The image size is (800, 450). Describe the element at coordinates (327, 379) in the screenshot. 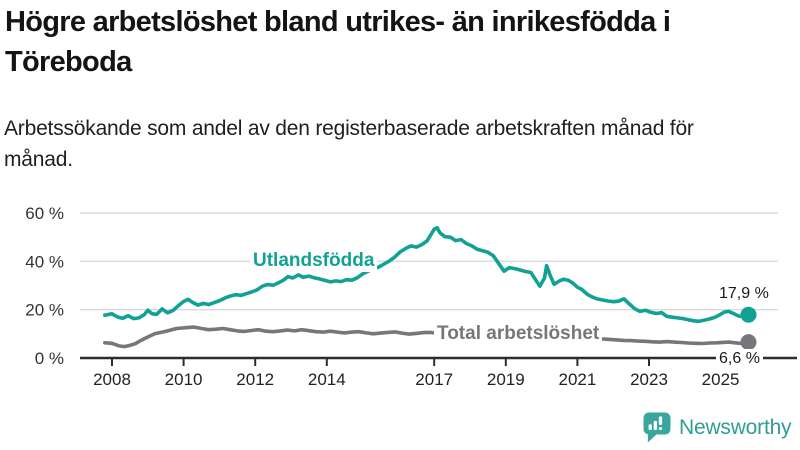

I see `x-axis-label: 2014` at that location.